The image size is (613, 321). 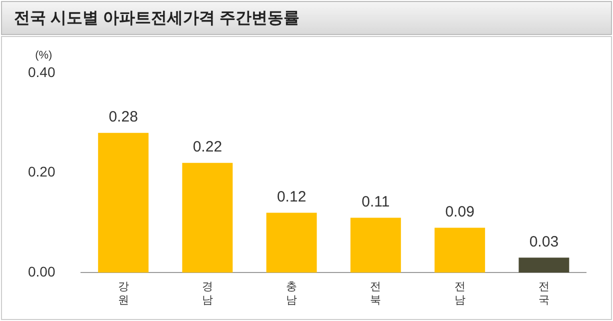 What do you see at coordinates (459, 211) in the screenshot?
I see `data-label: 0.09` at bounding box center [459, 211].